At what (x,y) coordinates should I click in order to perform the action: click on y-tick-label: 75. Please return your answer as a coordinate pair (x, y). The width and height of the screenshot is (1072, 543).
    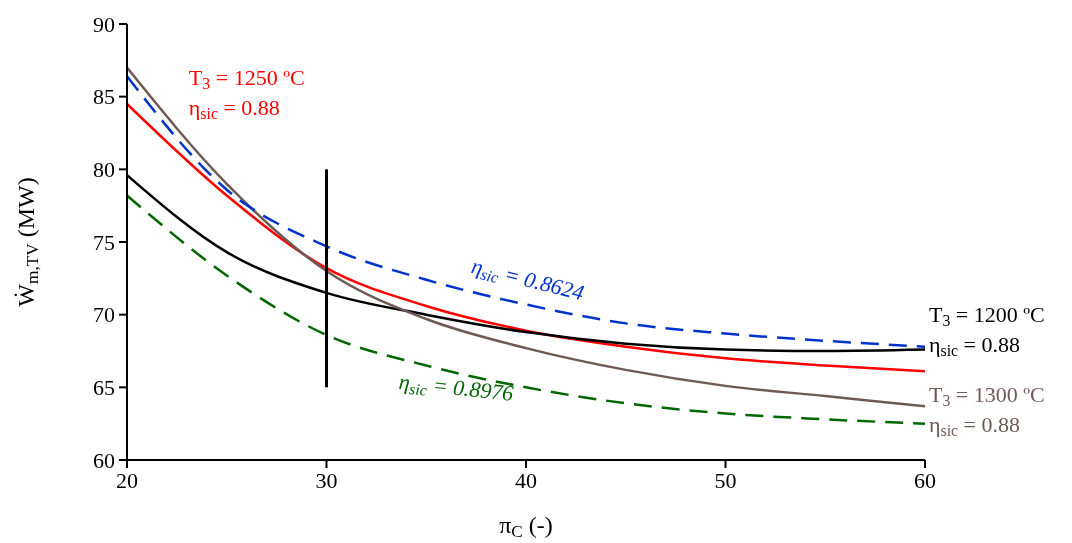
    Looking at the image, I should click on (104, 242).